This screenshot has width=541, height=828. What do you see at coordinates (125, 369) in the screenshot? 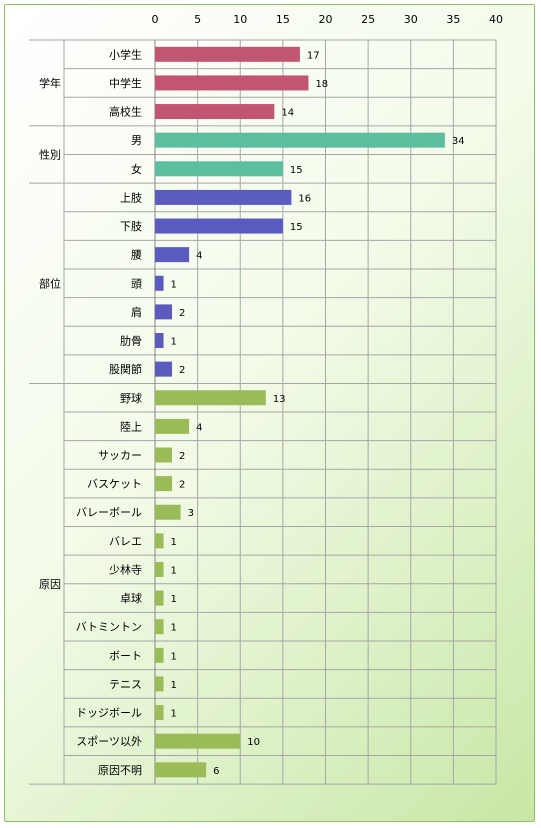
I see `category-label: 股関節` at bounding box center [125, 369].